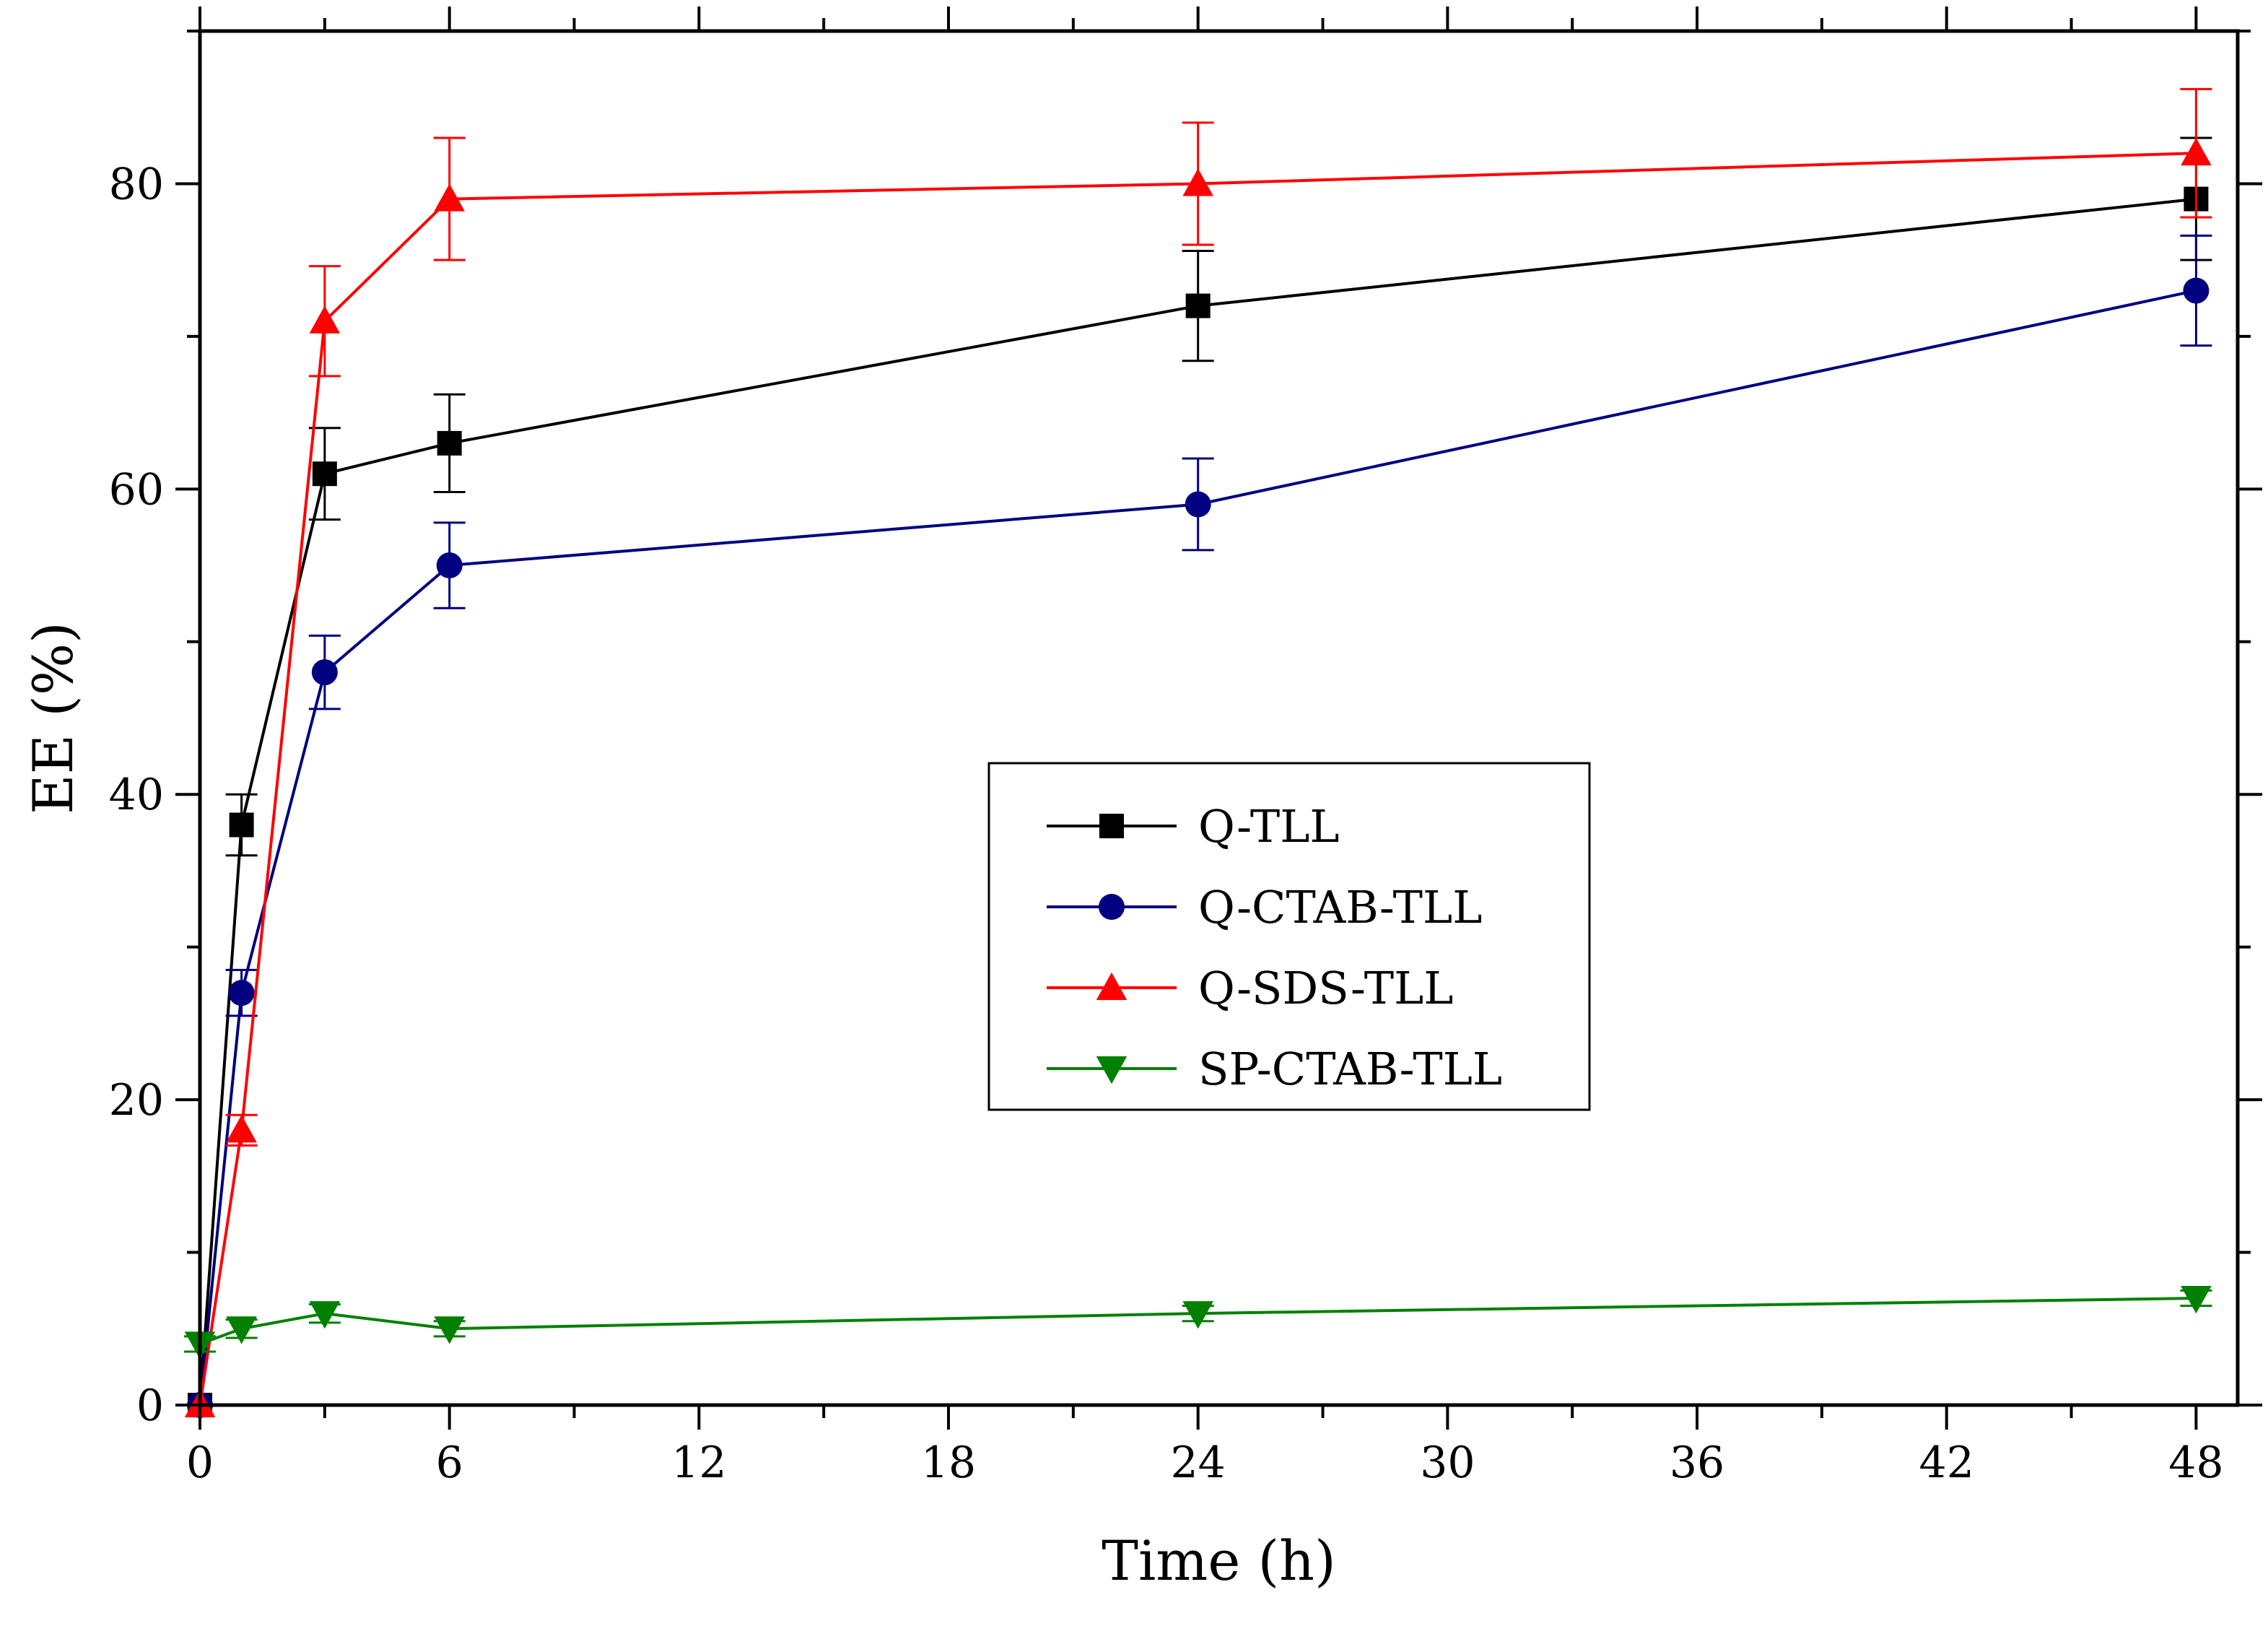 The image size is (2268, 1626). Describe the element at coordinates (1350, 1069) in the screenshot. I see `legend-label: SP-CTAB-TLL` at that location.